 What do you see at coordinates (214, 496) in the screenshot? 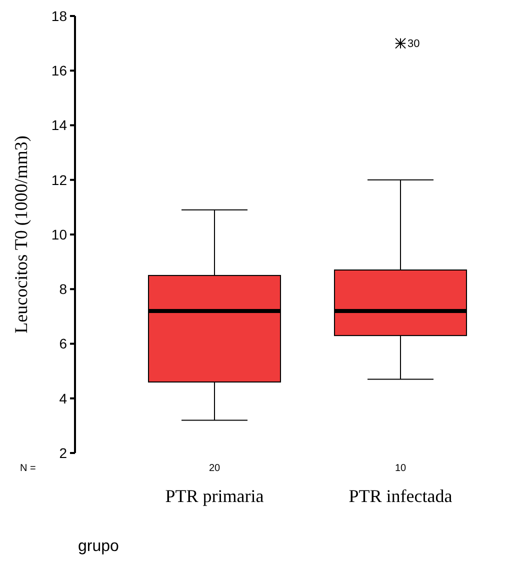
I see `x-tick-label: PTR primaria` at bounding box center [214, 496].